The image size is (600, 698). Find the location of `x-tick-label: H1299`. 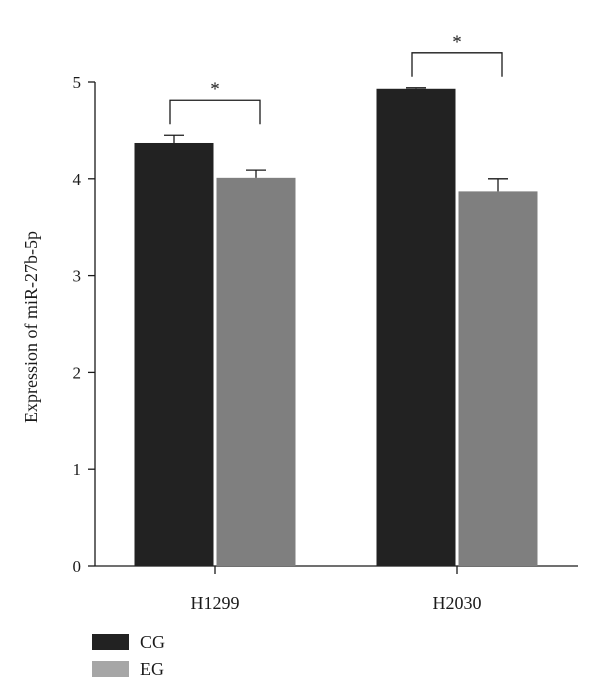

x-tick-label: H1299 is located at coordinates (215, 603).